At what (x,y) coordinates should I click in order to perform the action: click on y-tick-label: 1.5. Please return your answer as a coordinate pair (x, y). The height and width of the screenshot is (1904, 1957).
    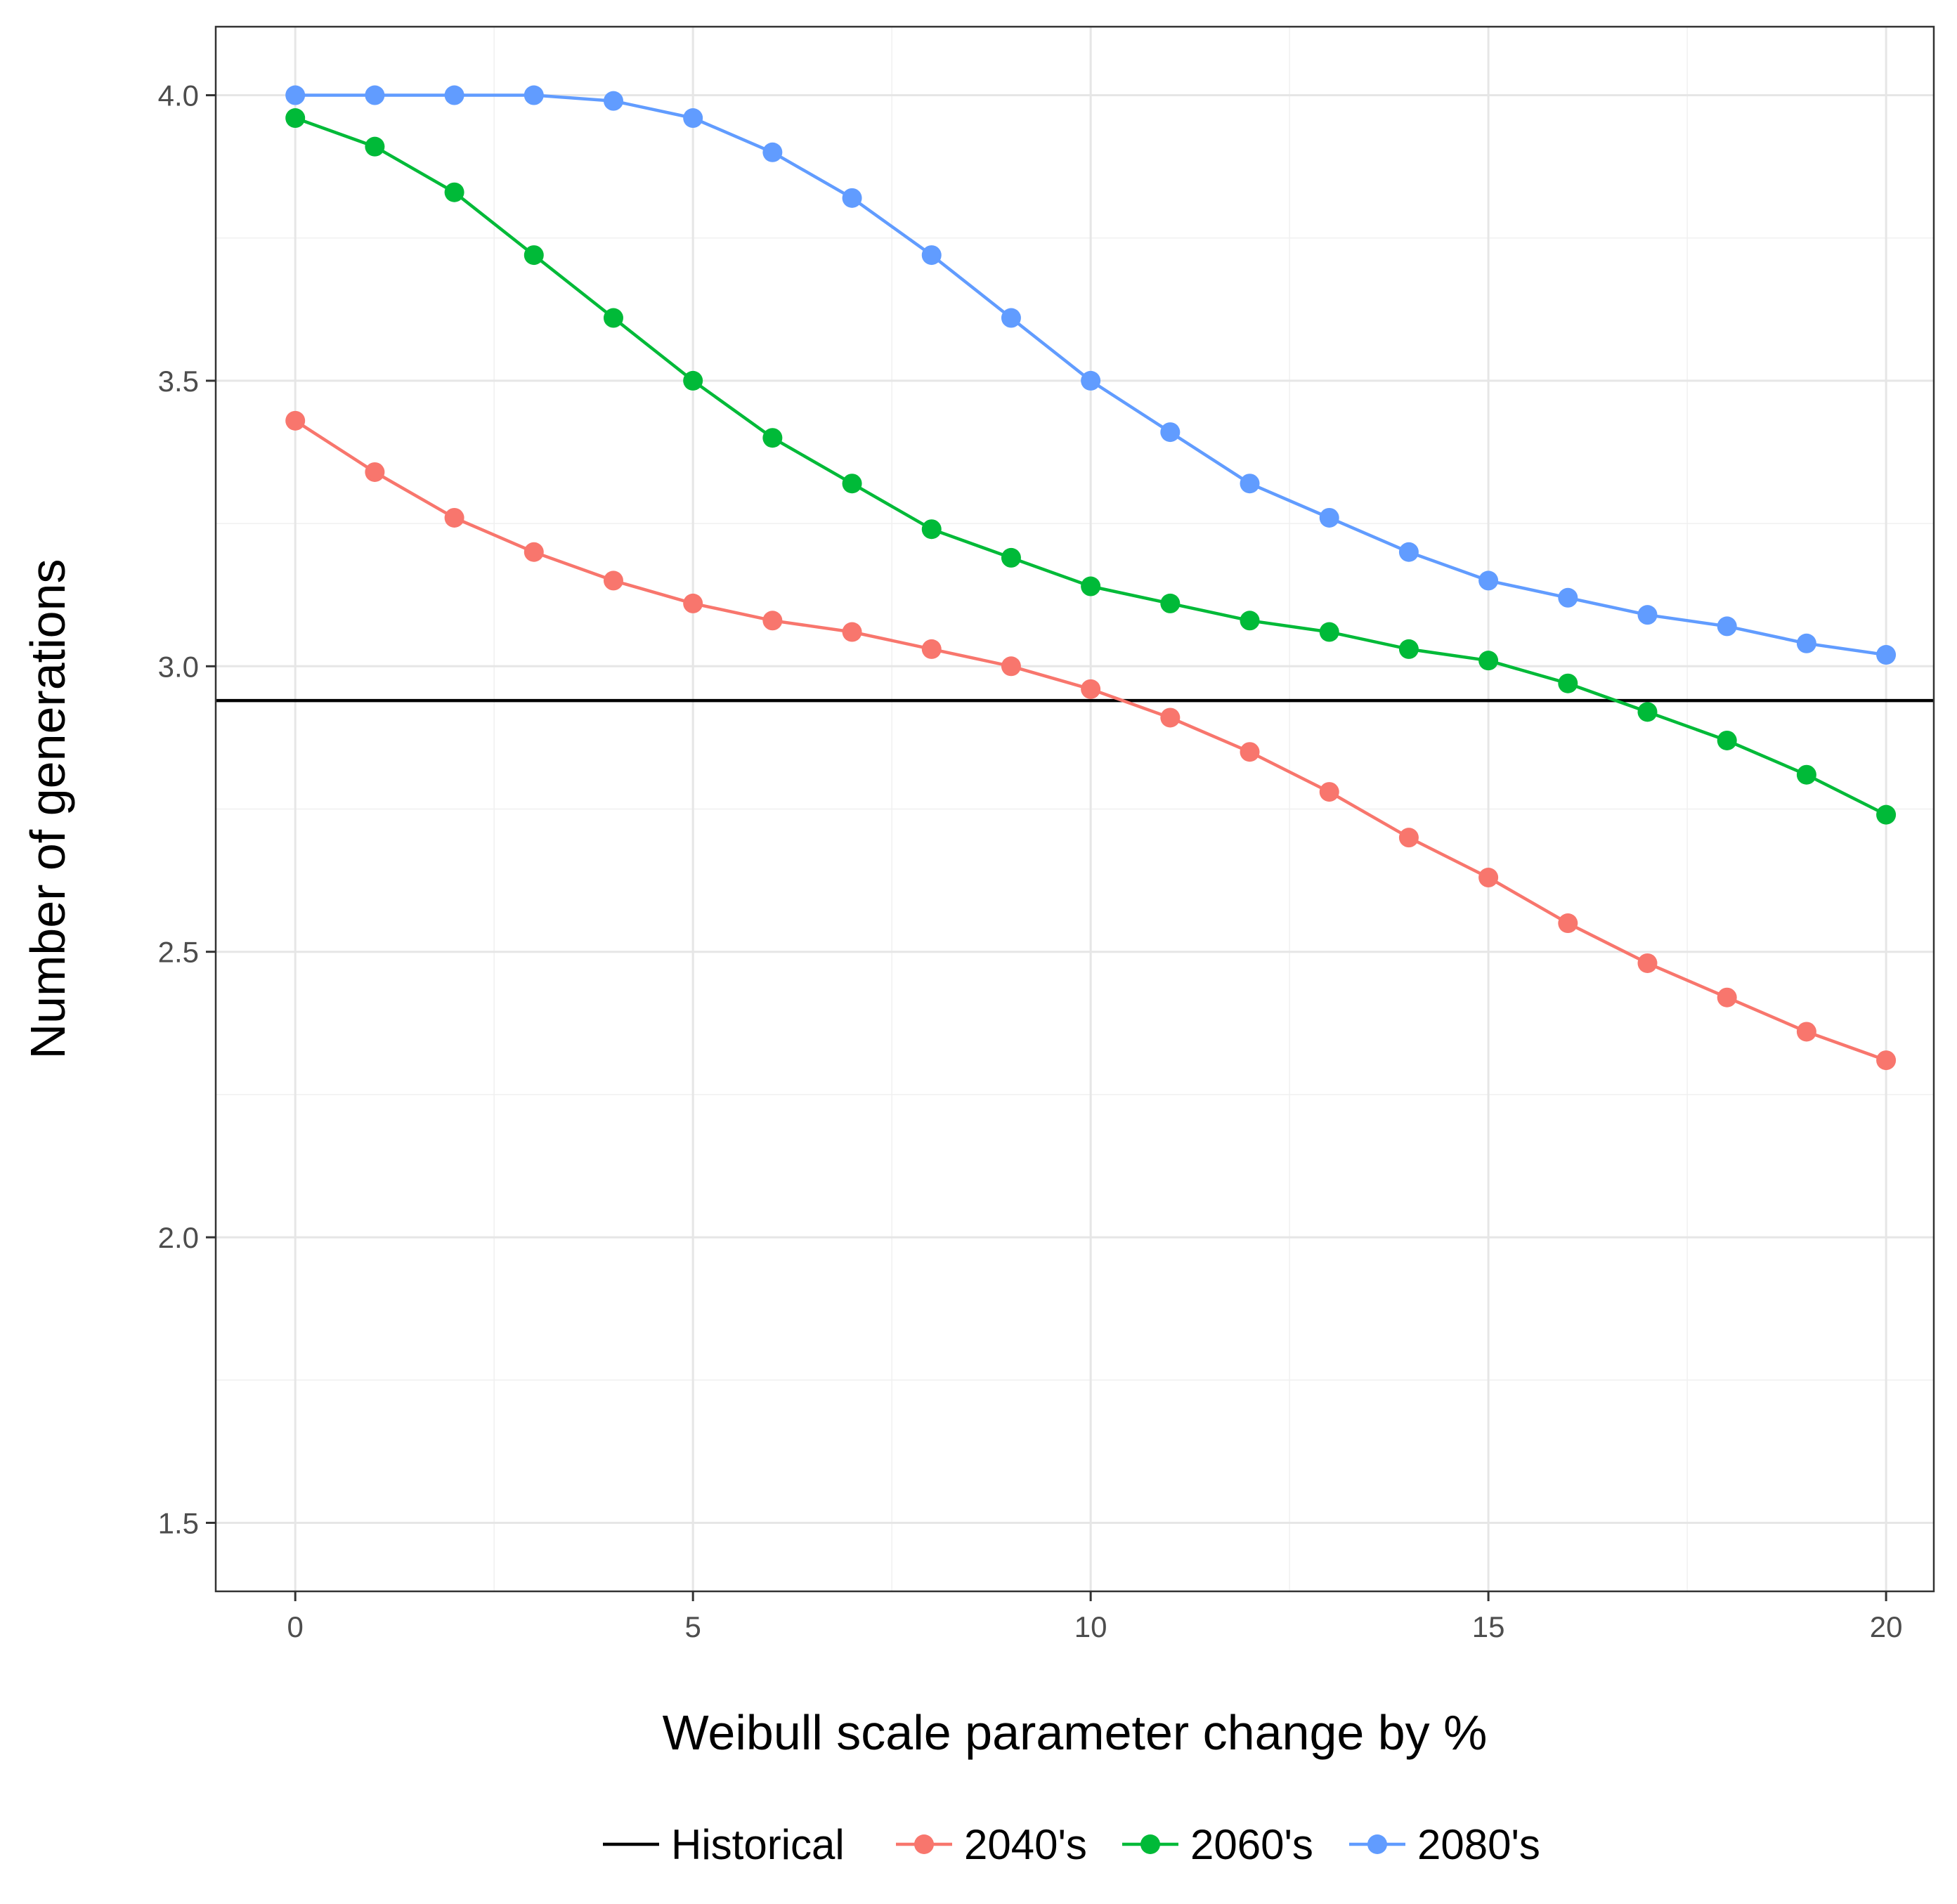
    Looking at the image, I should click on (179, 1522).